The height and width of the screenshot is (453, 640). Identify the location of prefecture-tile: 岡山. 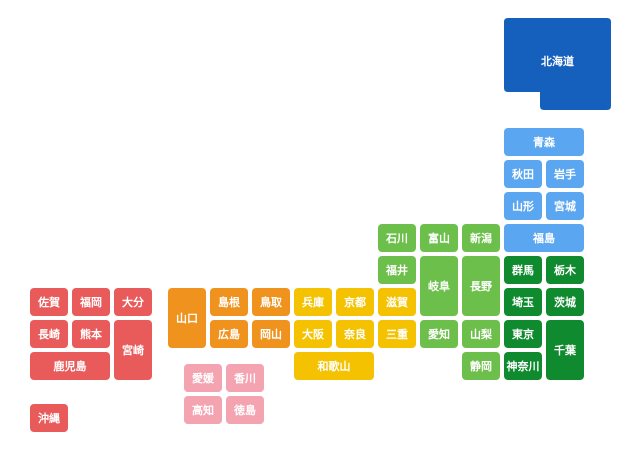
(271, 334).